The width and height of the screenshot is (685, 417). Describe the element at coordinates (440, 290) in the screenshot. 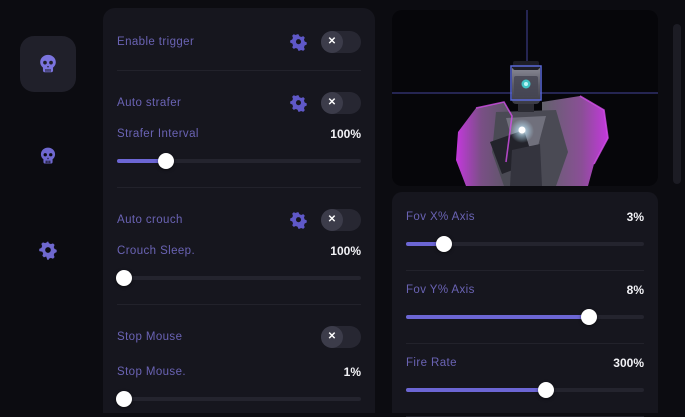

I see `slider-label: Fov Y% Axis` at that location.